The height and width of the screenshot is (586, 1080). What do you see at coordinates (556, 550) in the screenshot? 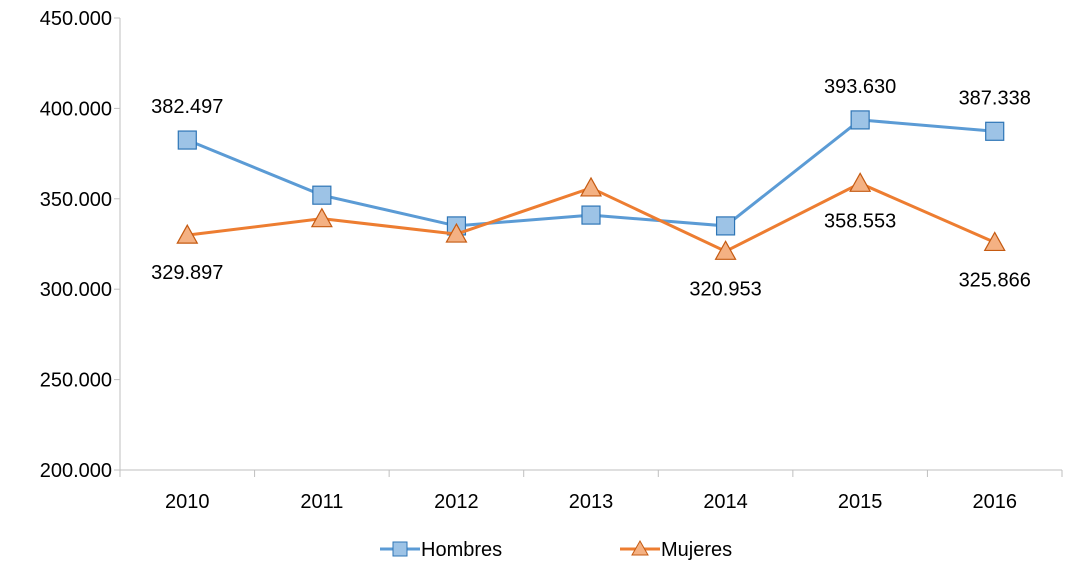
I see `legend: Hombres Mujeres` at bounding box center [556, 550].